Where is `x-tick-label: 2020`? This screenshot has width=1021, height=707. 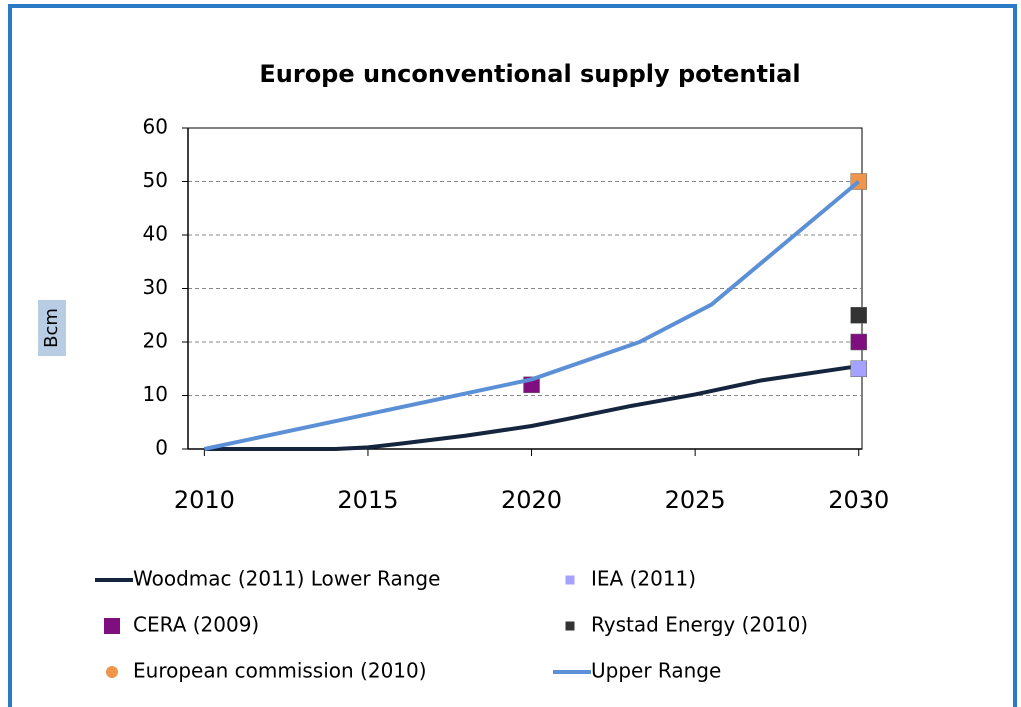
x-tick-label: 2020 is located at coordinates (531, 500).